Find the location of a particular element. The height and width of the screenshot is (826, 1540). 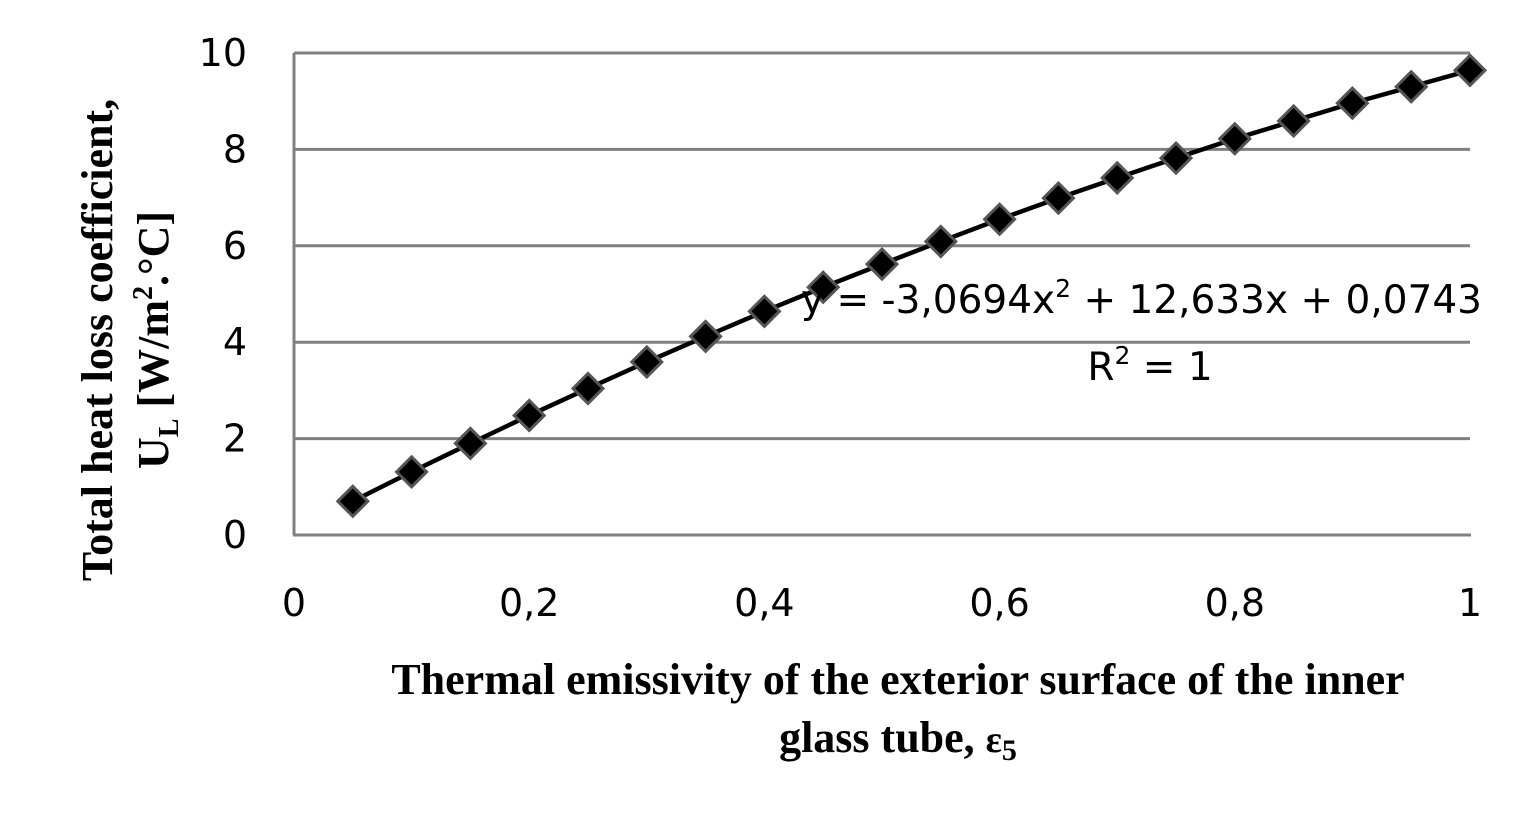

x-tick-label: 0,6 is located at coordinates (999, 603).